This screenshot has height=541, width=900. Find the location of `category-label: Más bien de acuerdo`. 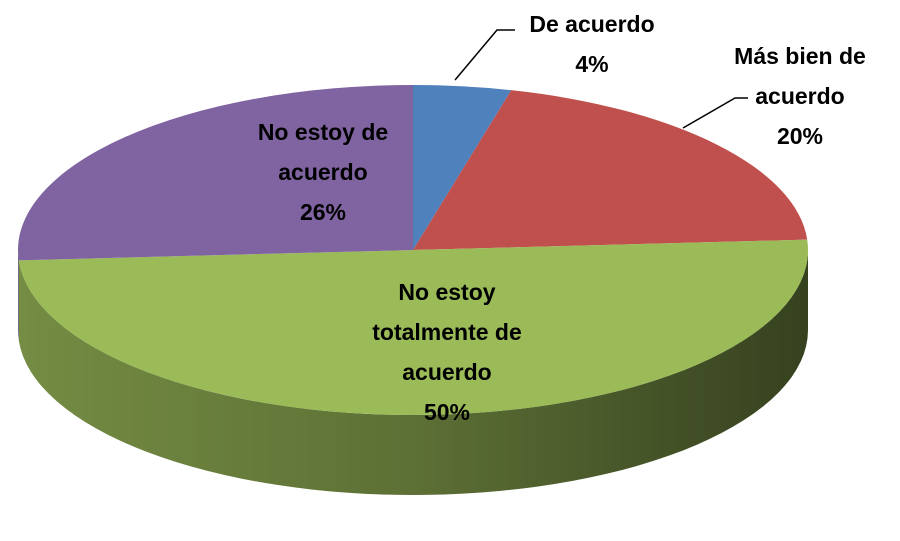

category-label: Más bien de acuerdo is located at coordinates (800, 76).